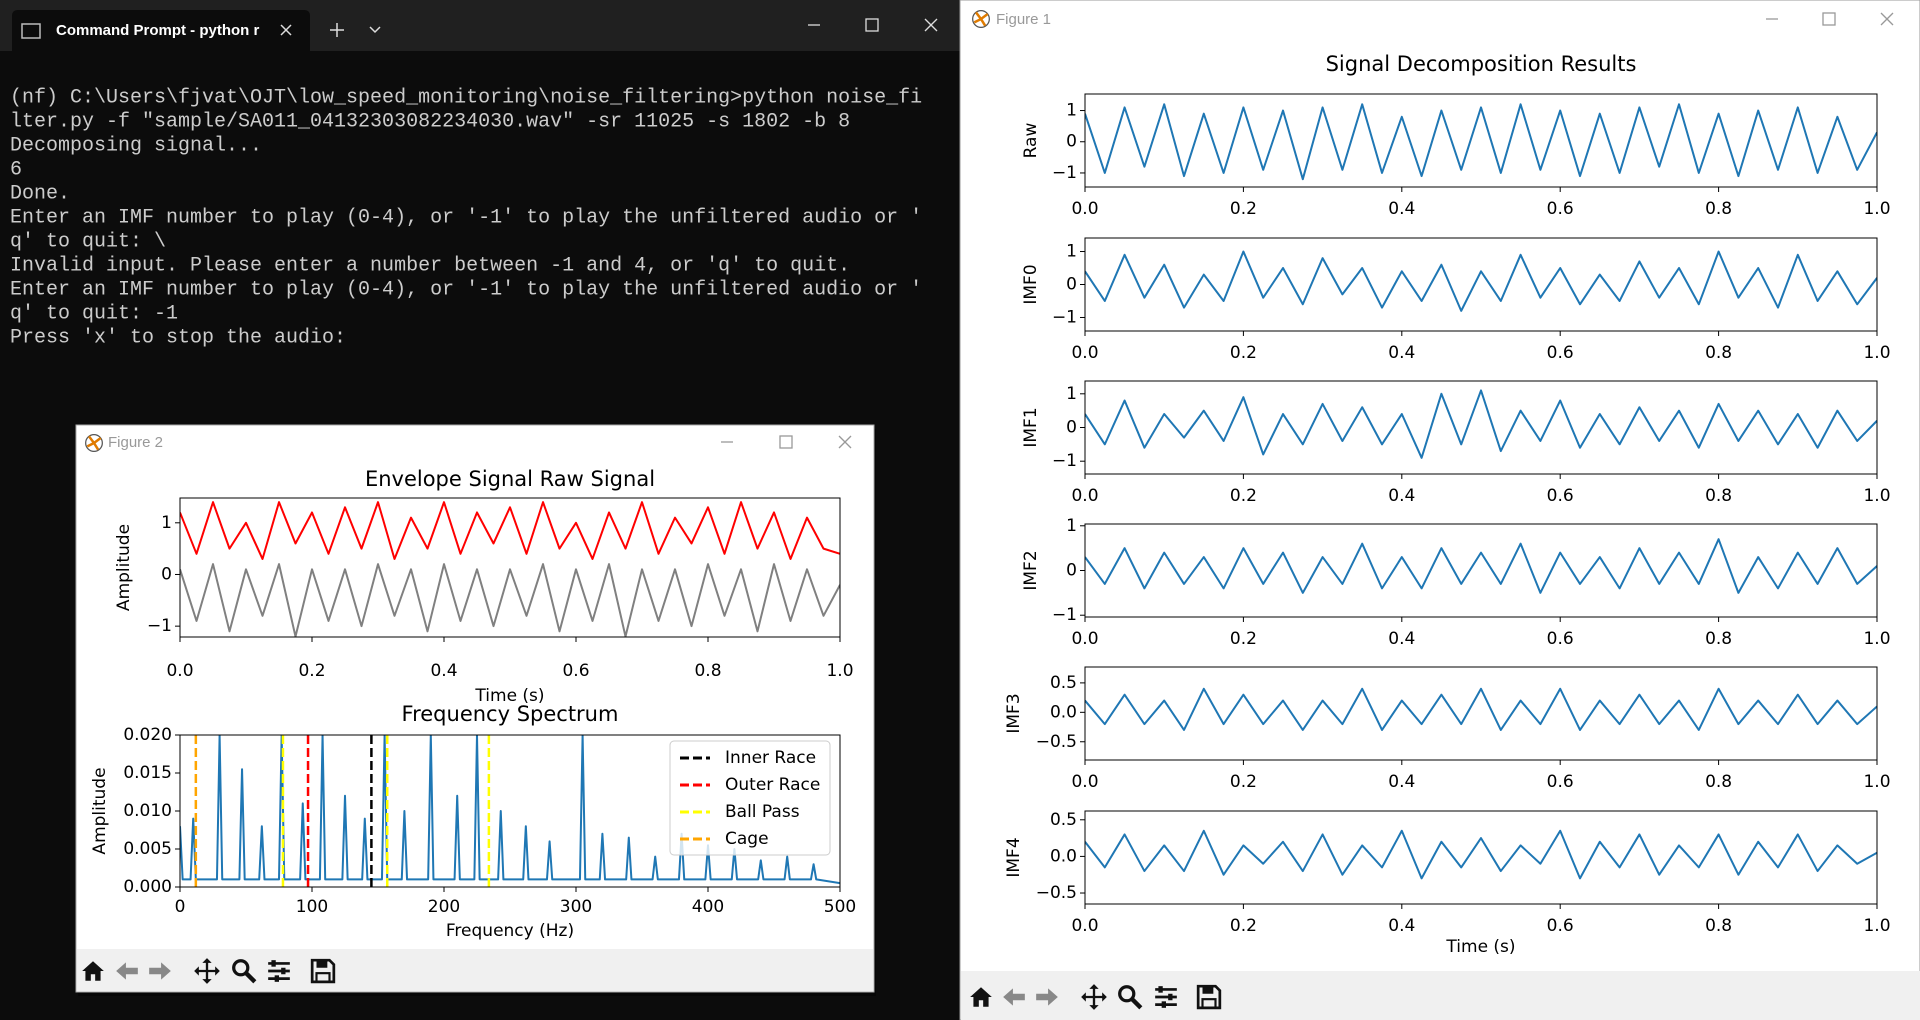 This screenshot has width=1920, height=1020. What do you see at coordinates (147, 887) in the screenshot?
I see `y-tick-label: 0.000` at bounding box center [147, 887].